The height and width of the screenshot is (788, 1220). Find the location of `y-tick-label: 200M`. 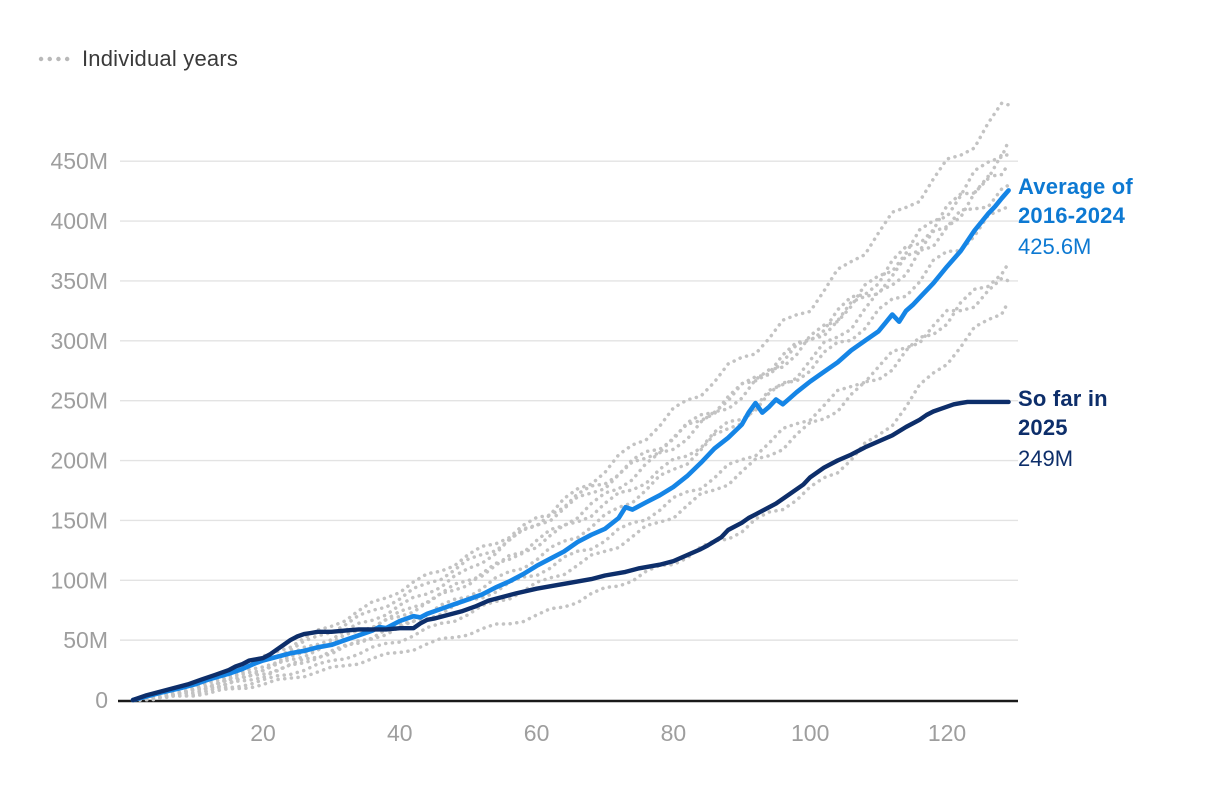

y-tick-label: 200M is located at coordinates (79, 461).